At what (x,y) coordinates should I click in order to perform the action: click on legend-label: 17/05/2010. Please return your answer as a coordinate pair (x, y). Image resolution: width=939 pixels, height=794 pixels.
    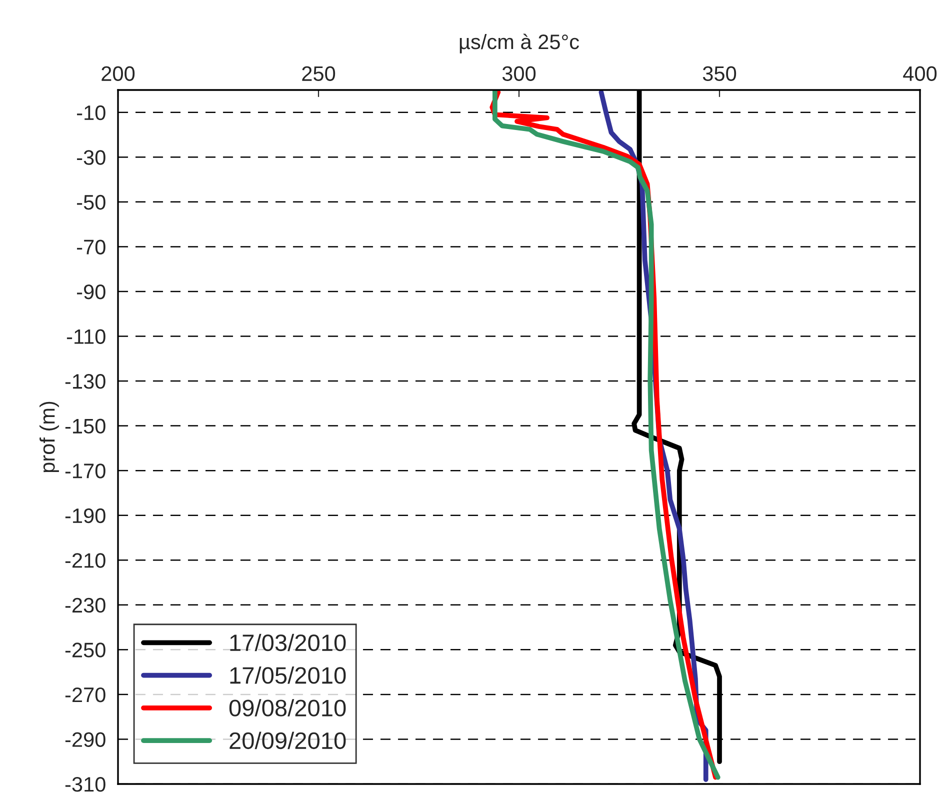
    Looking at the image, I should click on (288, 675).